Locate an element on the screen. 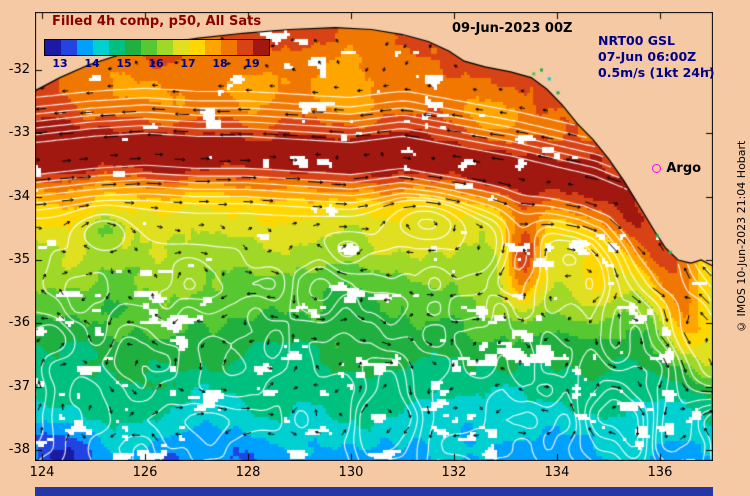  info-line-product: NRT00 GSL is located at coordinates (637, 40).